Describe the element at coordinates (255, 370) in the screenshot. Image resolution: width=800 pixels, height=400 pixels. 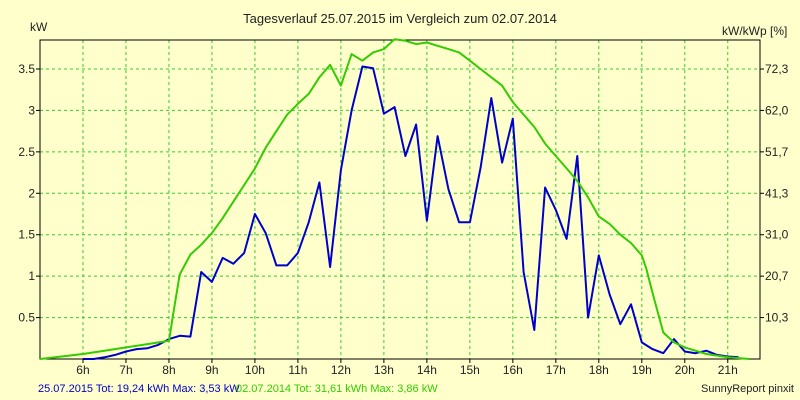
I see `x-tick-label: 10h` at that location.